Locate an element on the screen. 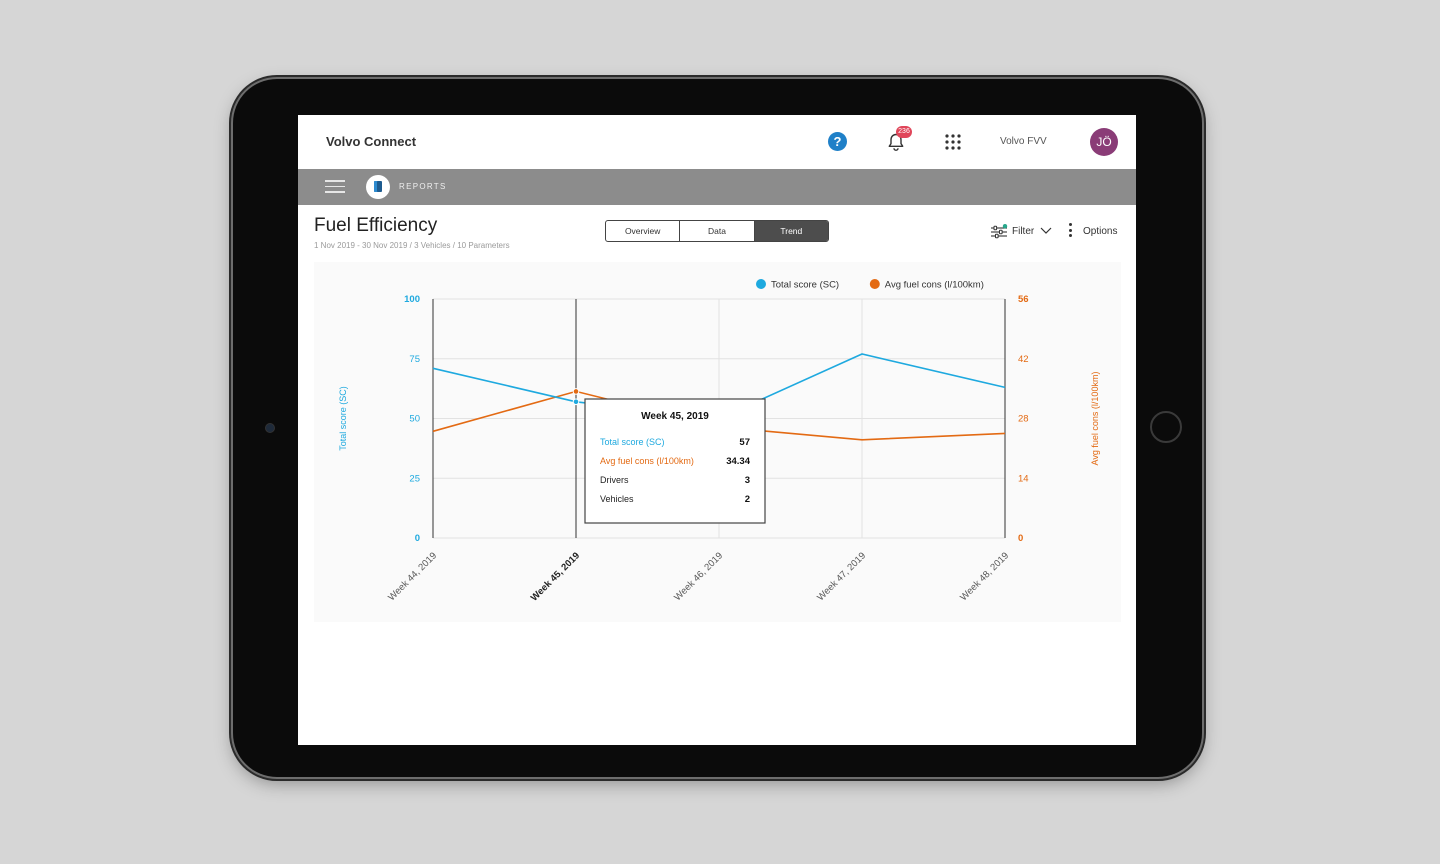 The image size is (1440, 864). kebab-menu-icon is located at coordinates (1071, 231).